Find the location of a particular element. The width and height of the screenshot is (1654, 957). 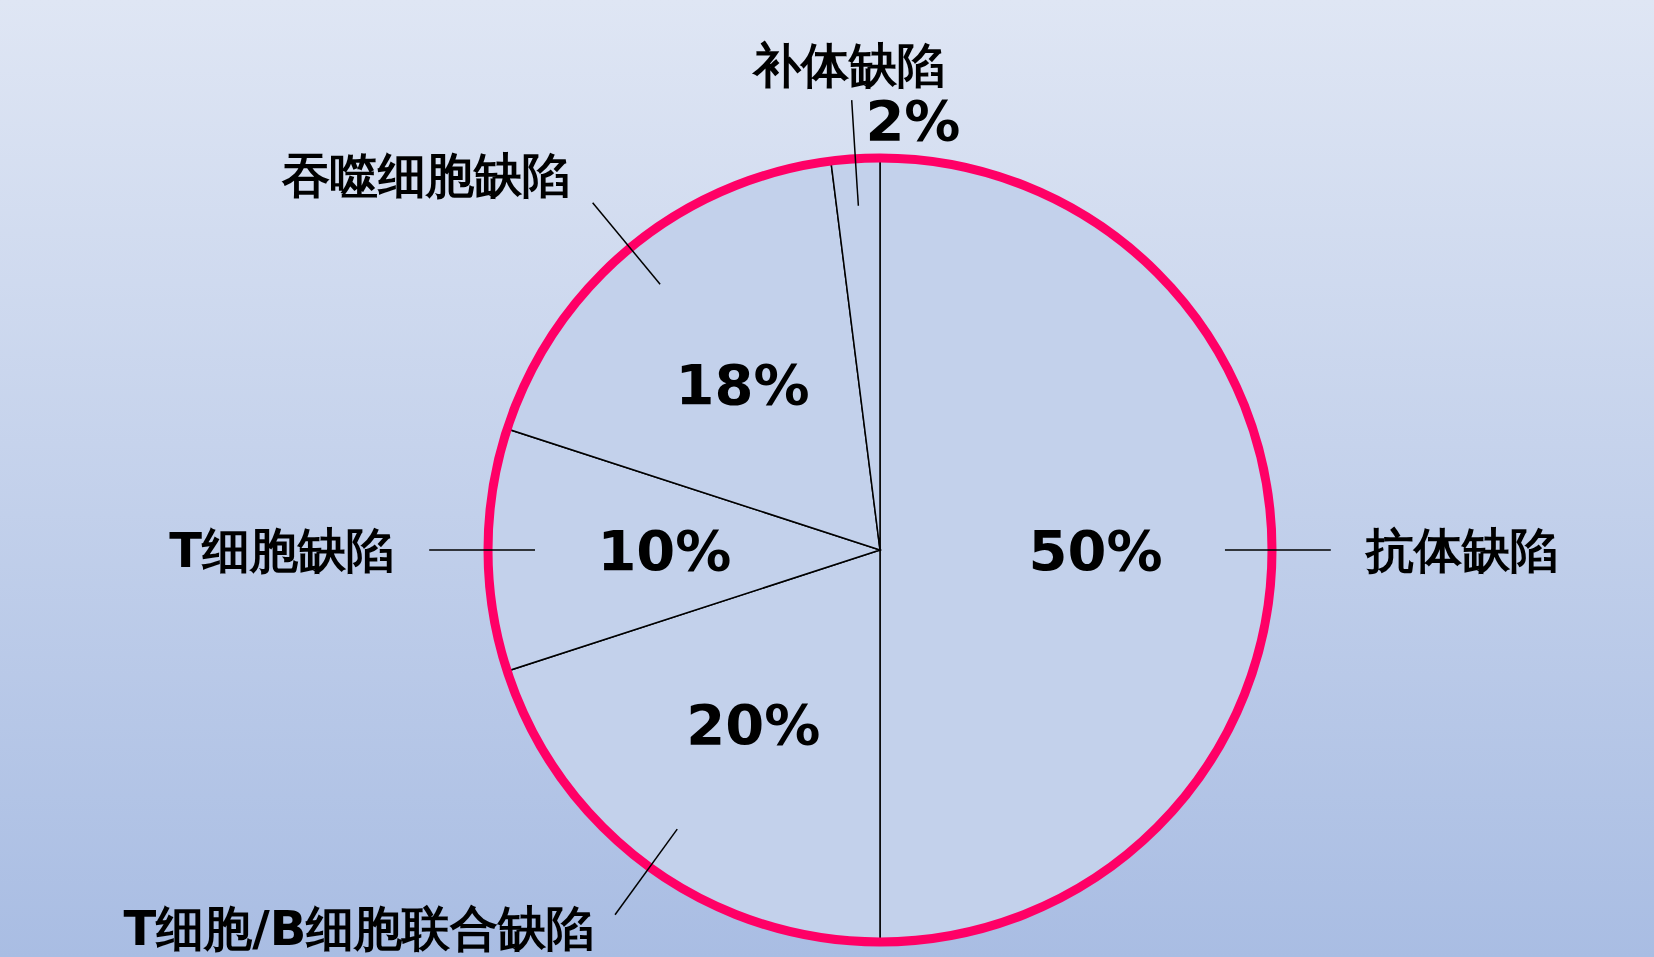

data-label: 18% is located at coordinates (742, 384).